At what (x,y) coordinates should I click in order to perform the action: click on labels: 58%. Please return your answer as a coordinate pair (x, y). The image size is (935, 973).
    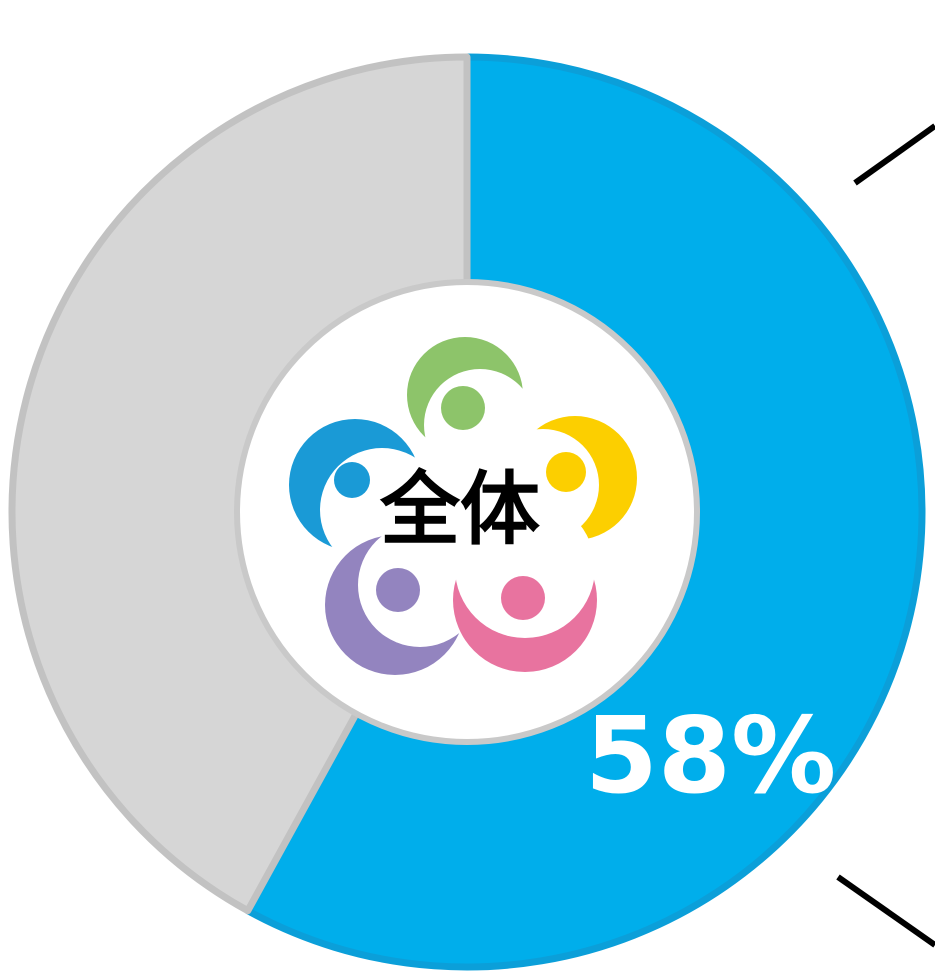
    Looking at the image, I should click on (710, 756).